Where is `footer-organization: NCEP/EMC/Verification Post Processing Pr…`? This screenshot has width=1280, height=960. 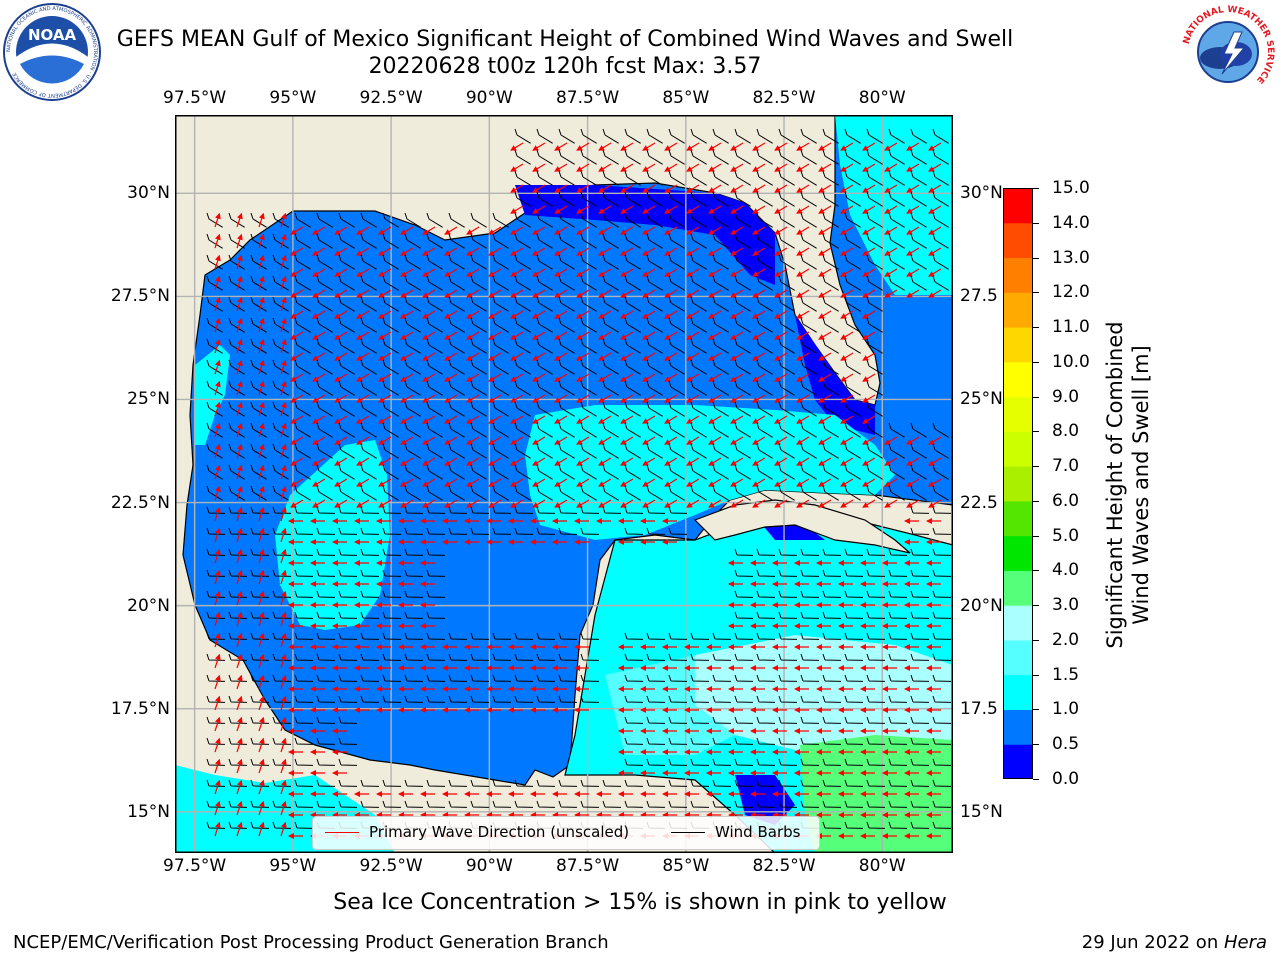 footer-organization: NCEP/EMC/Verification Post Processing Pr… is located at coordinates (311, 942).